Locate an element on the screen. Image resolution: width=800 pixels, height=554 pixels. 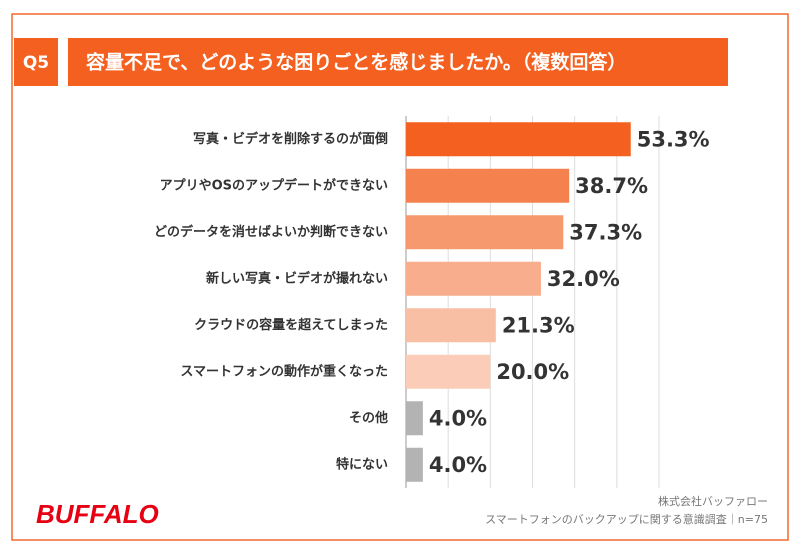
value-label: 20.0% is located at coordinates (532, 372).